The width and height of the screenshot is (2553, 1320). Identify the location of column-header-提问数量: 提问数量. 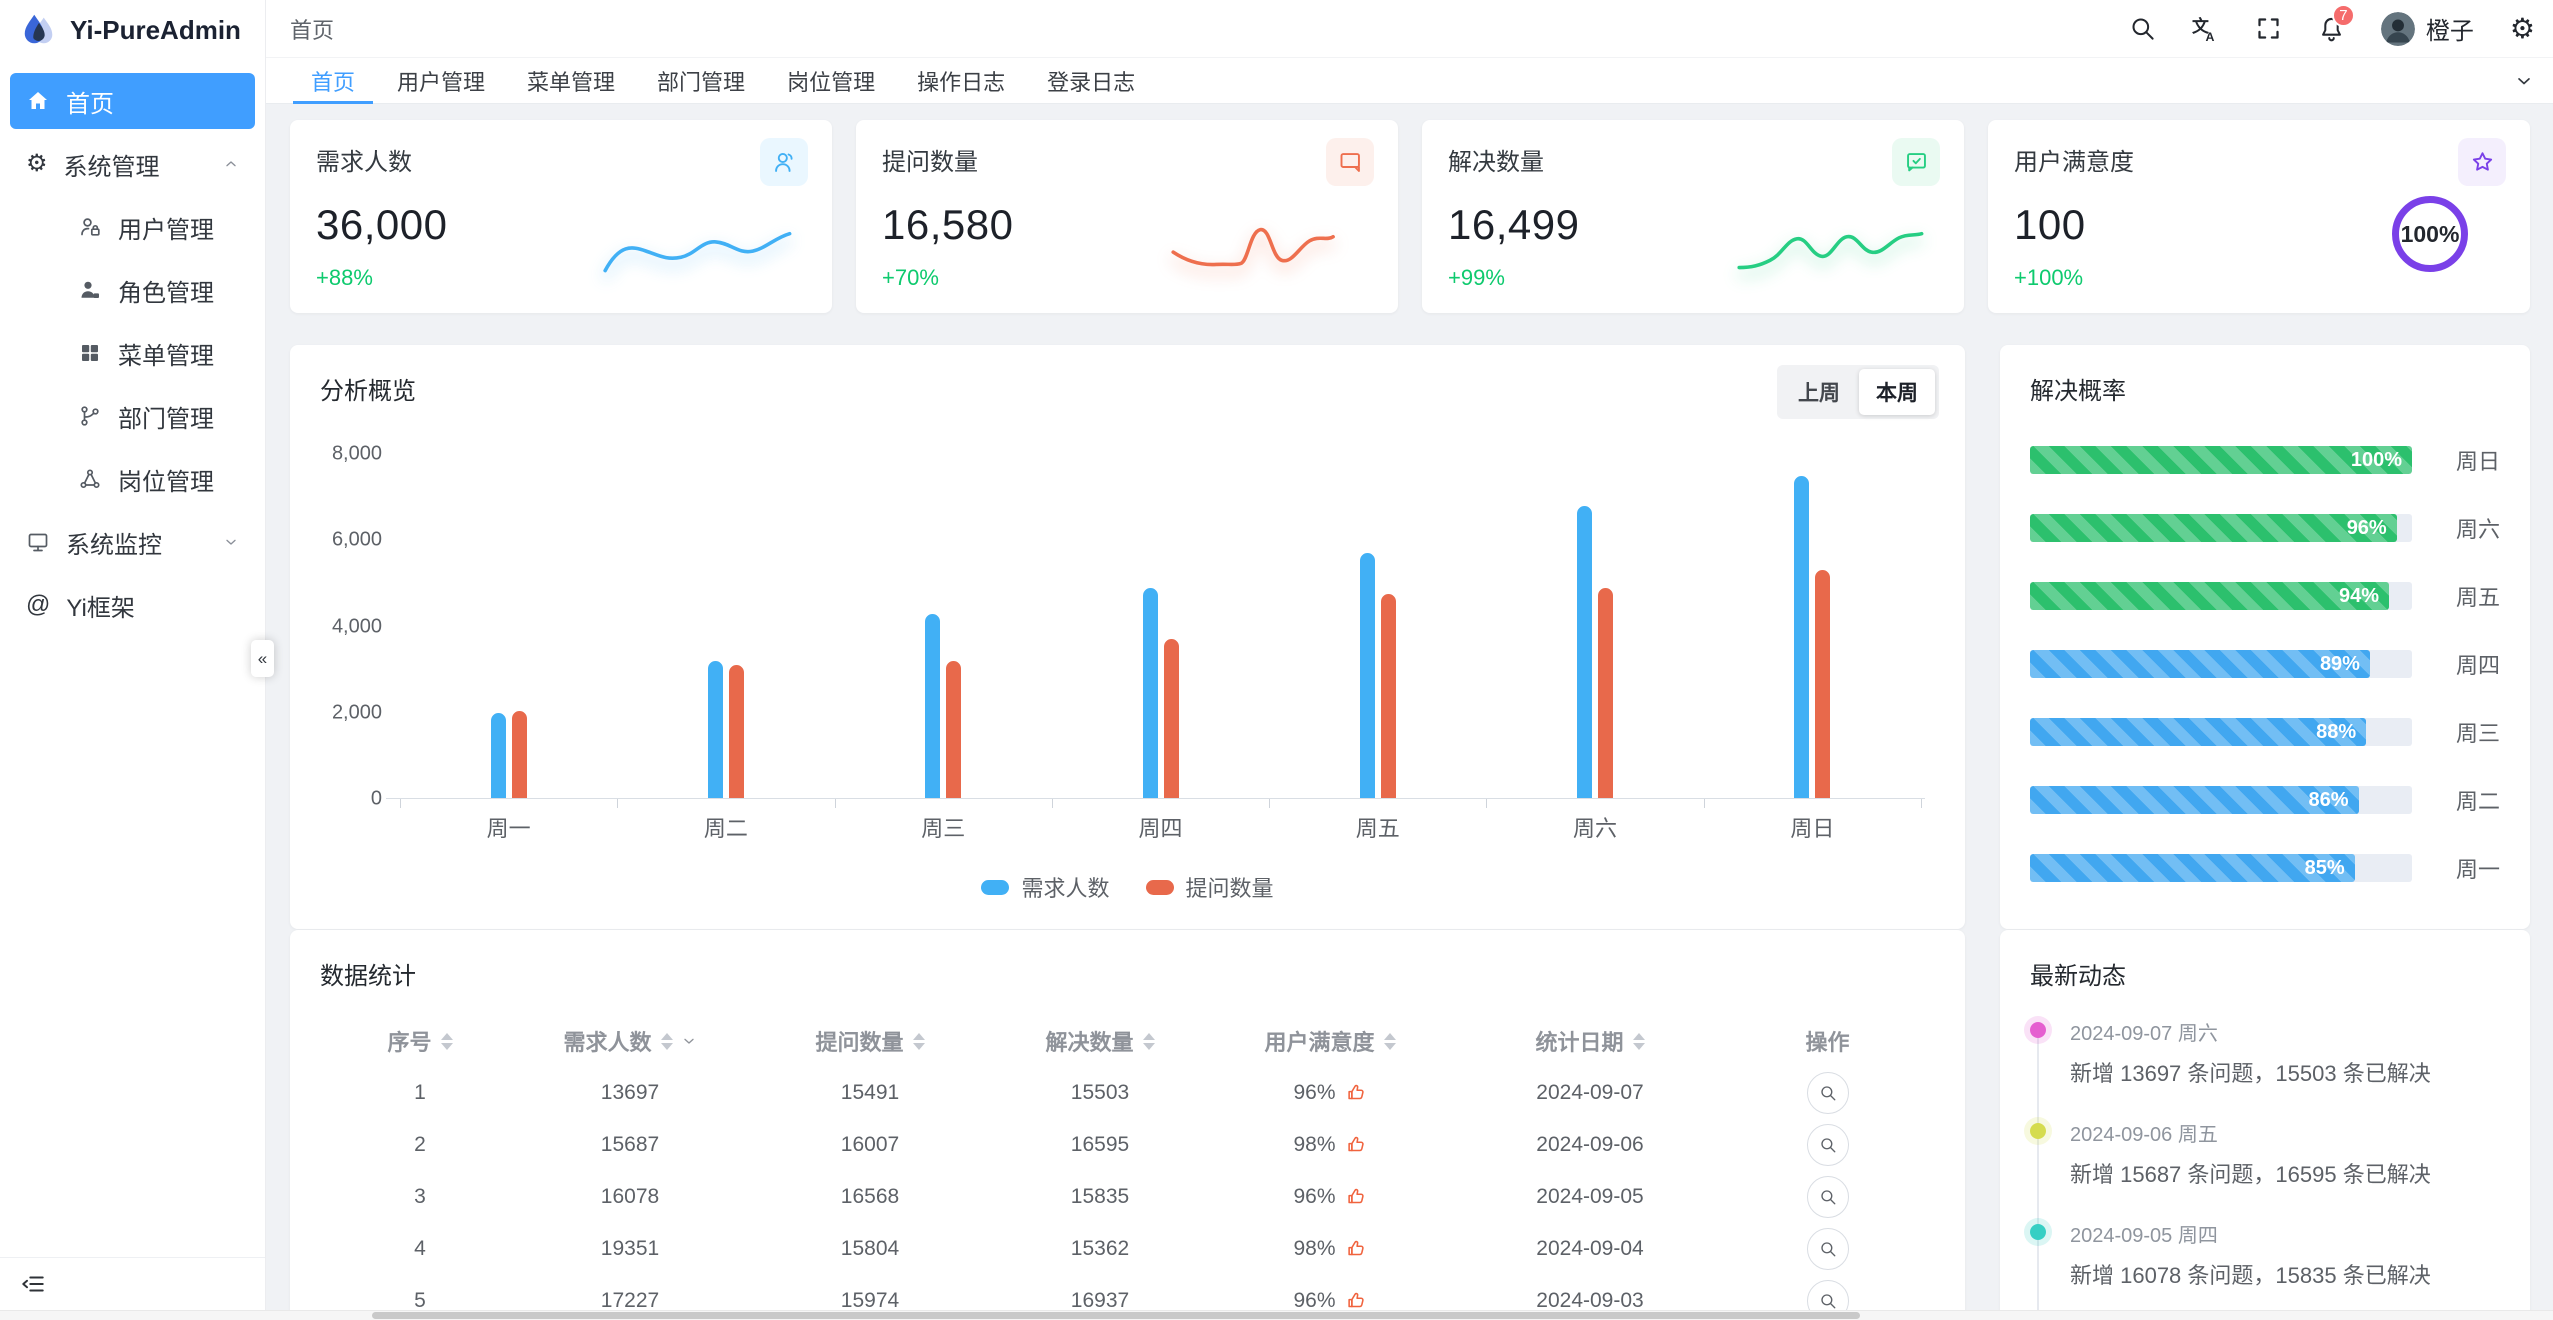
(870, 1041).